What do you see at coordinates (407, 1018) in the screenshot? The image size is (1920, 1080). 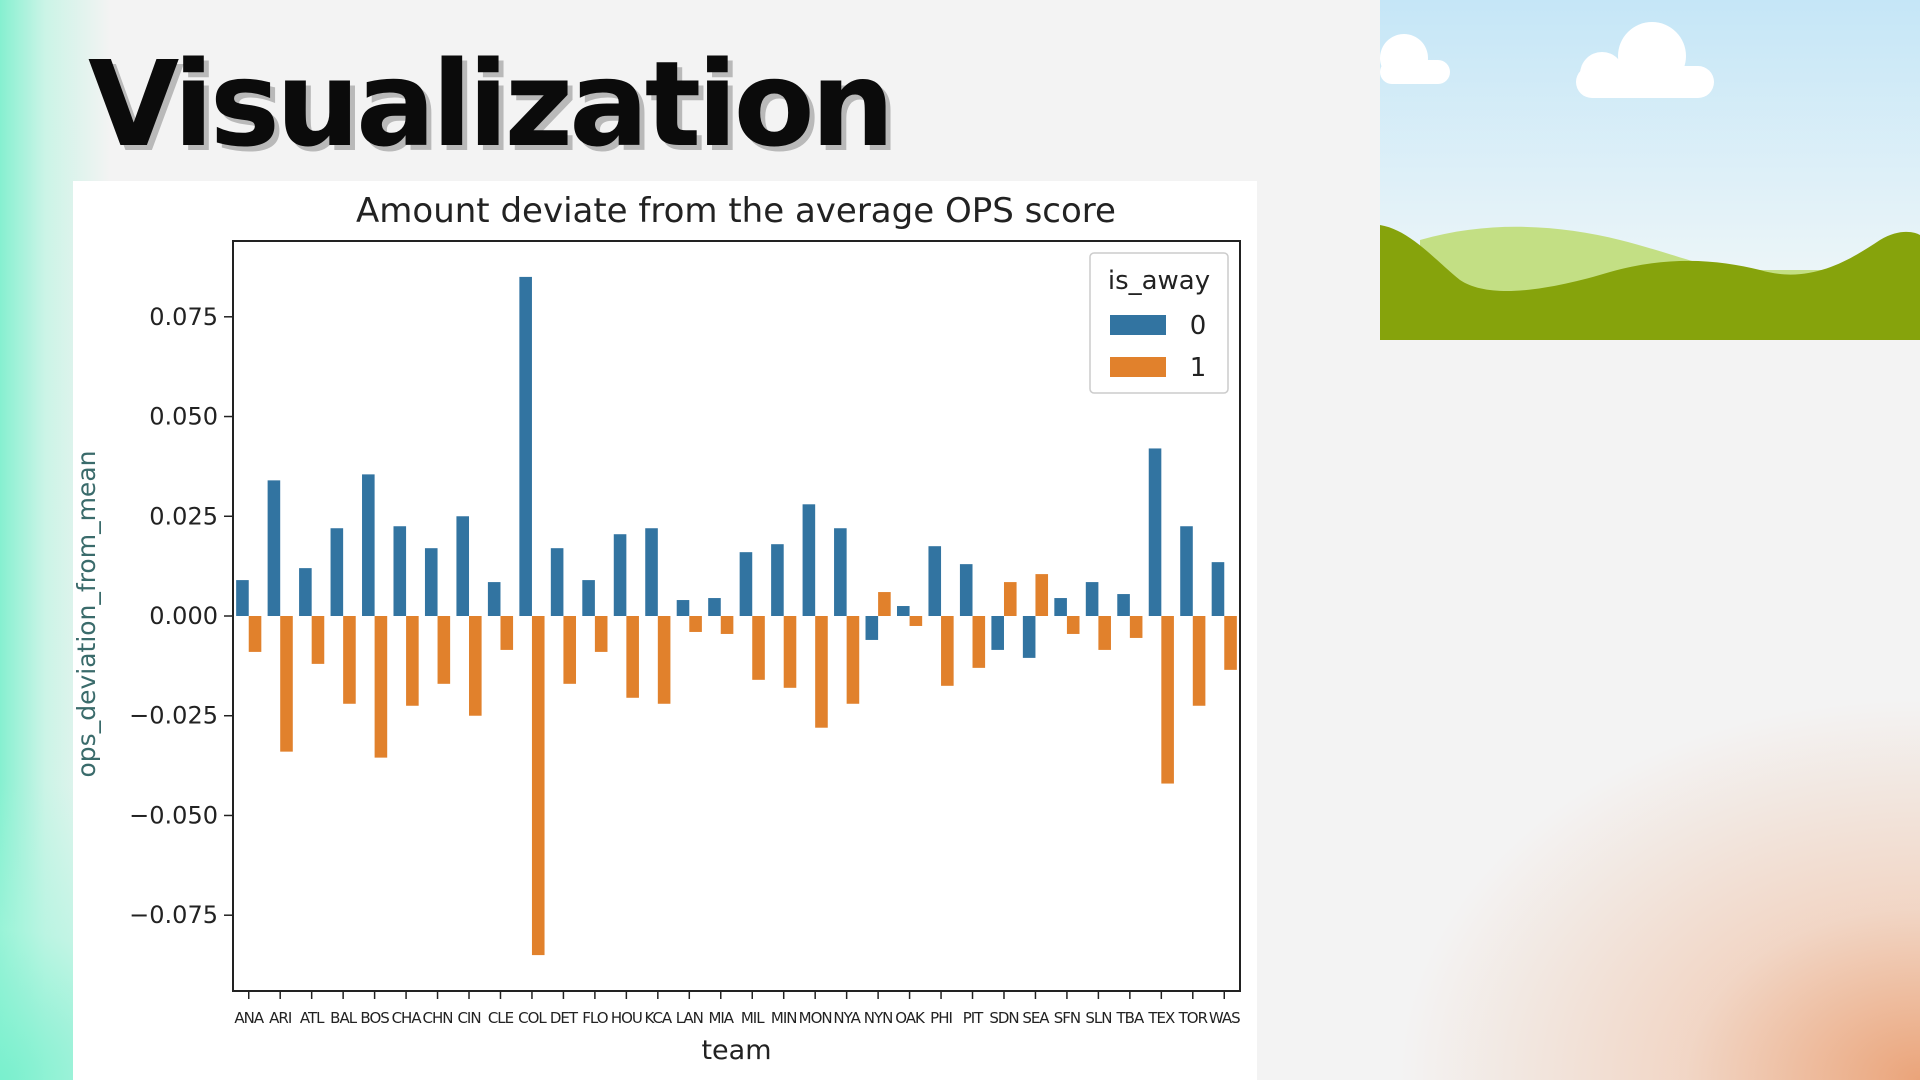 I see `x-tick-label: CHA` at bounding box center [407, 1018].